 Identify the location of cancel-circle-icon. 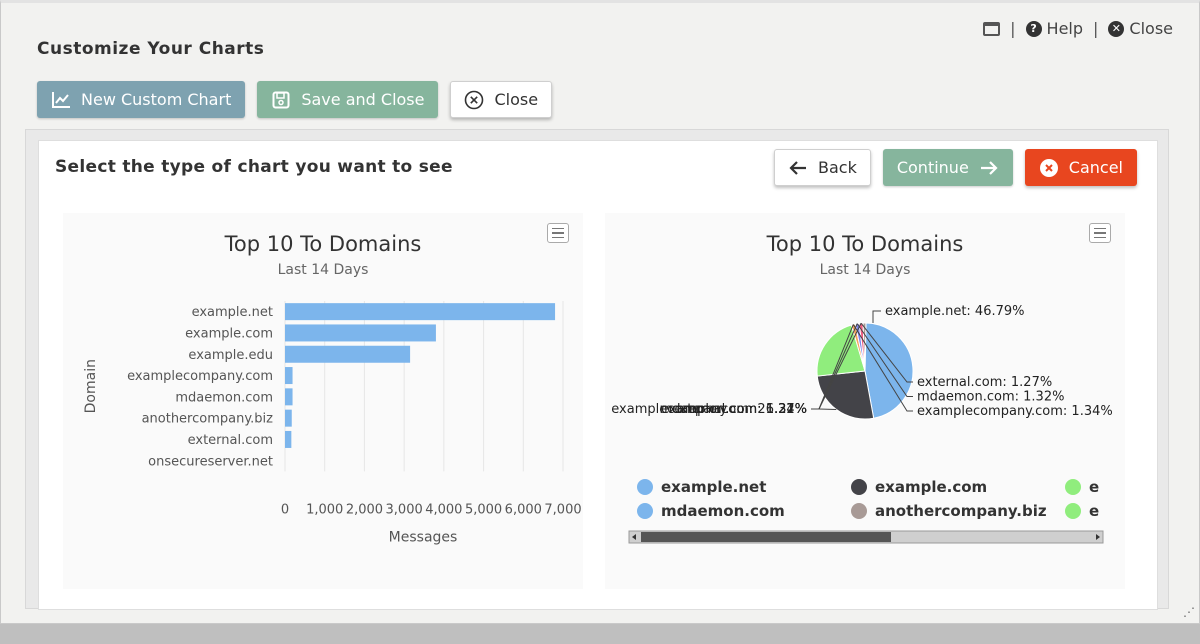
(1049, 168).